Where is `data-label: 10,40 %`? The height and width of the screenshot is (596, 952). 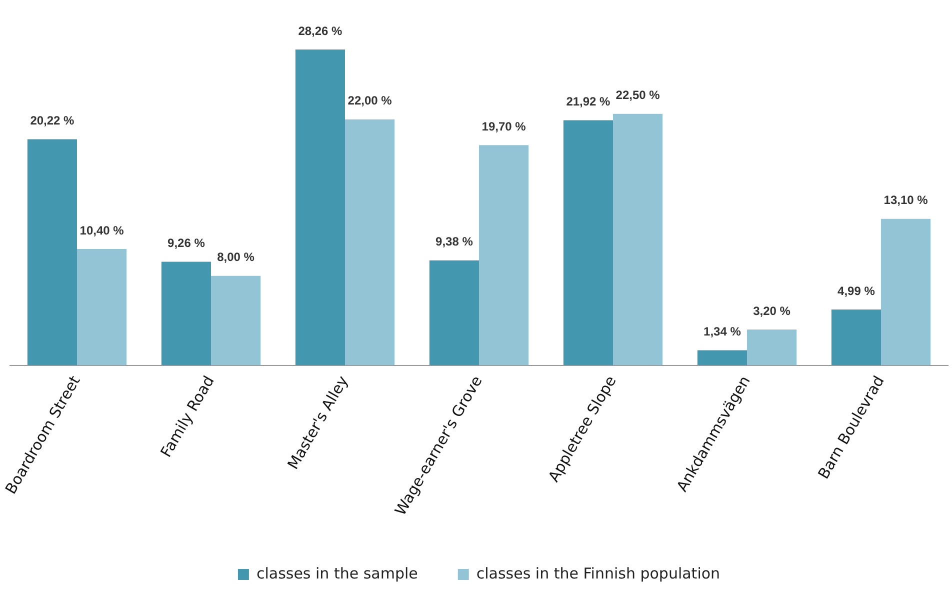
data-label: 10,40 % is located at coordinates (102, 230).